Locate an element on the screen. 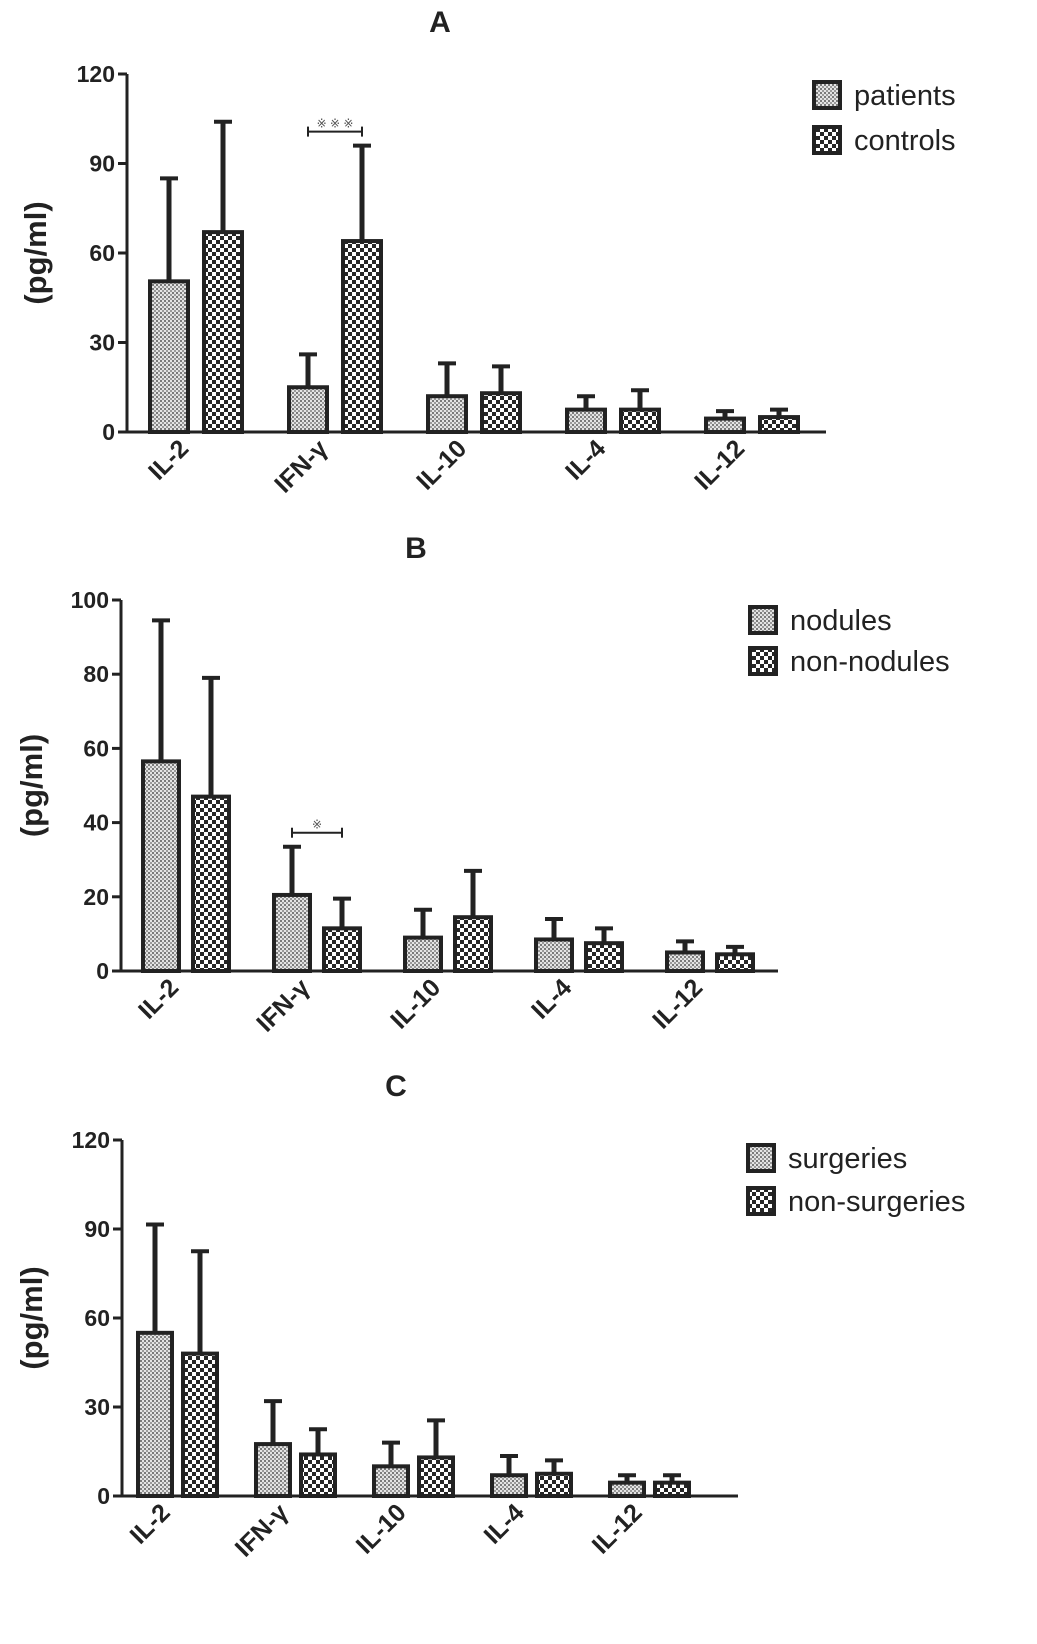 This screenshot has height=1644, width=1037. significance-label: ※ is located at coordinates (317, 825).